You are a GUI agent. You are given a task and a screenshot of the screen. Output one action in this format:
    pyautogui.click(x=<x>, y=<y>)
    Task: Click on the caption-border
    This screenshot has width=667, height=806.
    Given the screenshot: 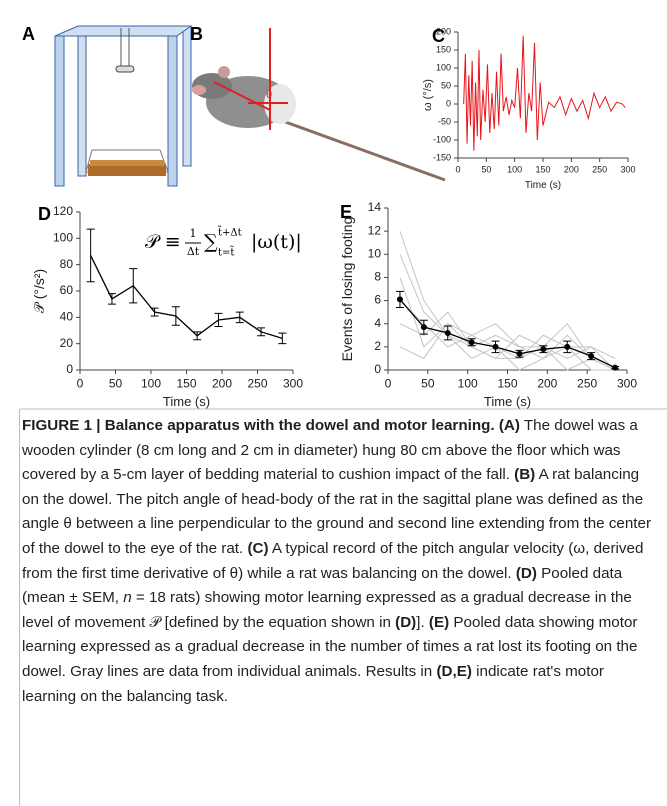 What is the action you would take?
    pyautogui.click(x=19, y=607)
    